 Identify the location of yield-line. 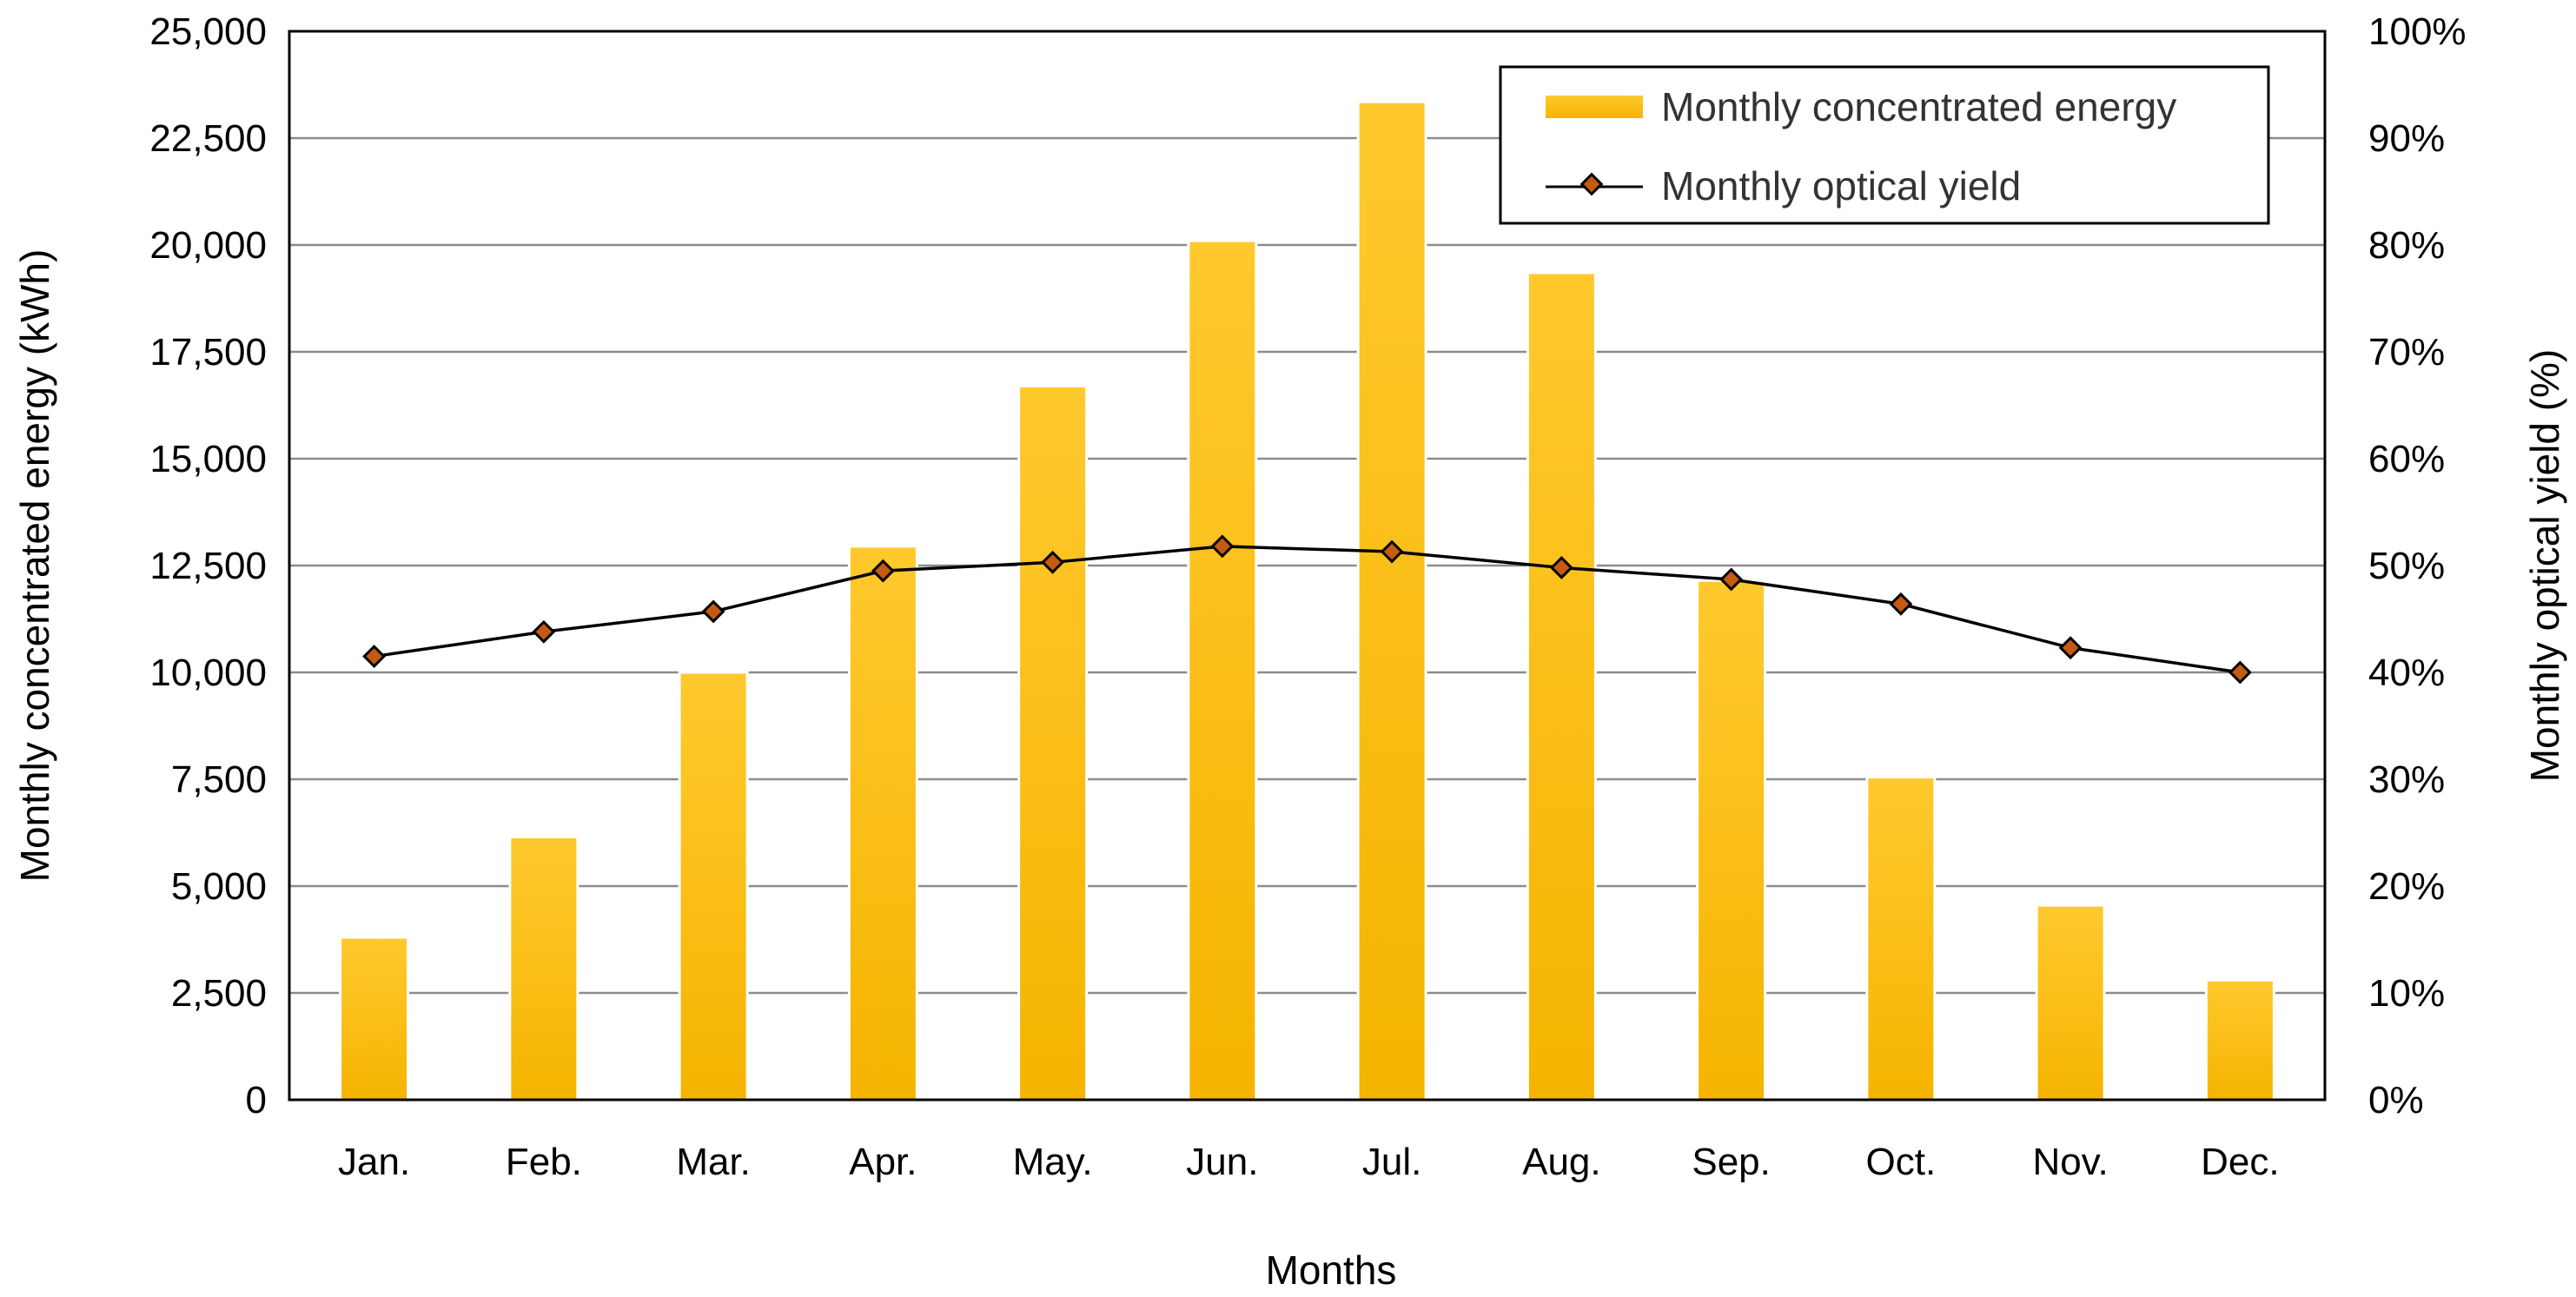
(1307, 609).